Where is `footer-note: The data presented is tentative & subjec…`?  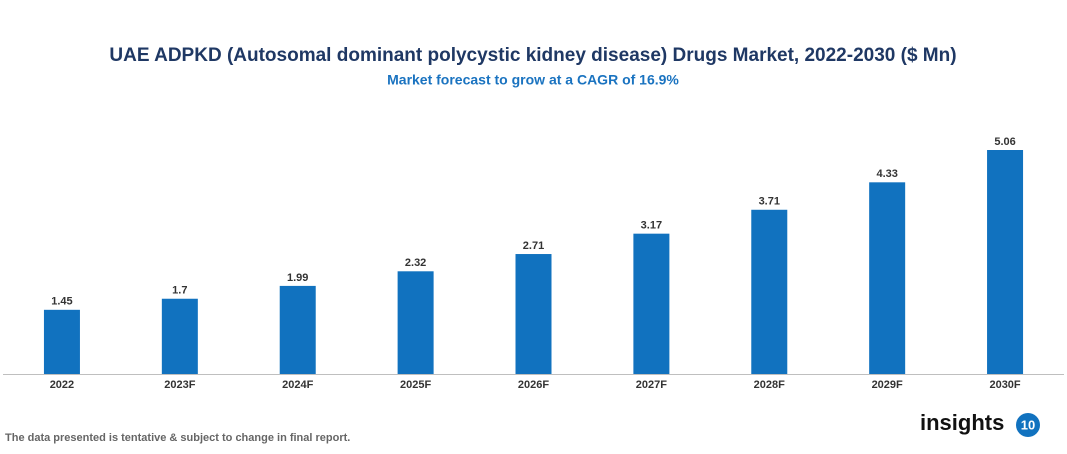
footer-note: The data presented is tentative & subjec… is located at coordinates (177, 438).